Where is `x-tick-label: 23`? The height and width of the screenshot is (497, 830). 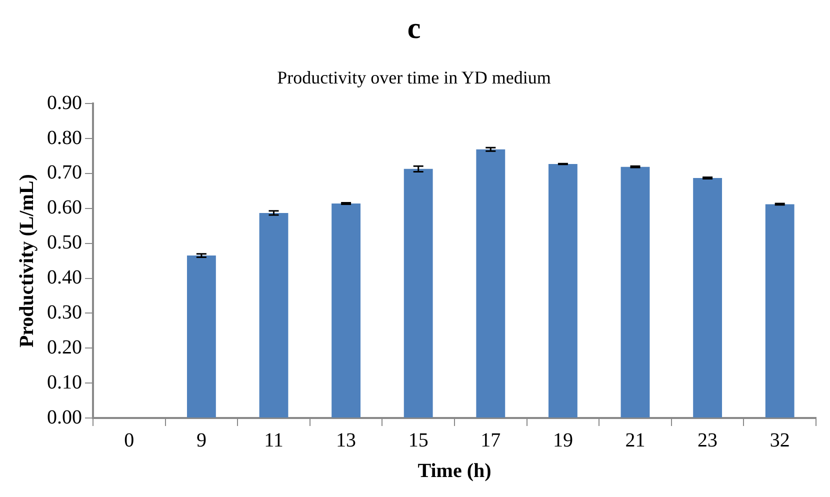 x-tick-label: 23 is located at coordinates (708, 440).